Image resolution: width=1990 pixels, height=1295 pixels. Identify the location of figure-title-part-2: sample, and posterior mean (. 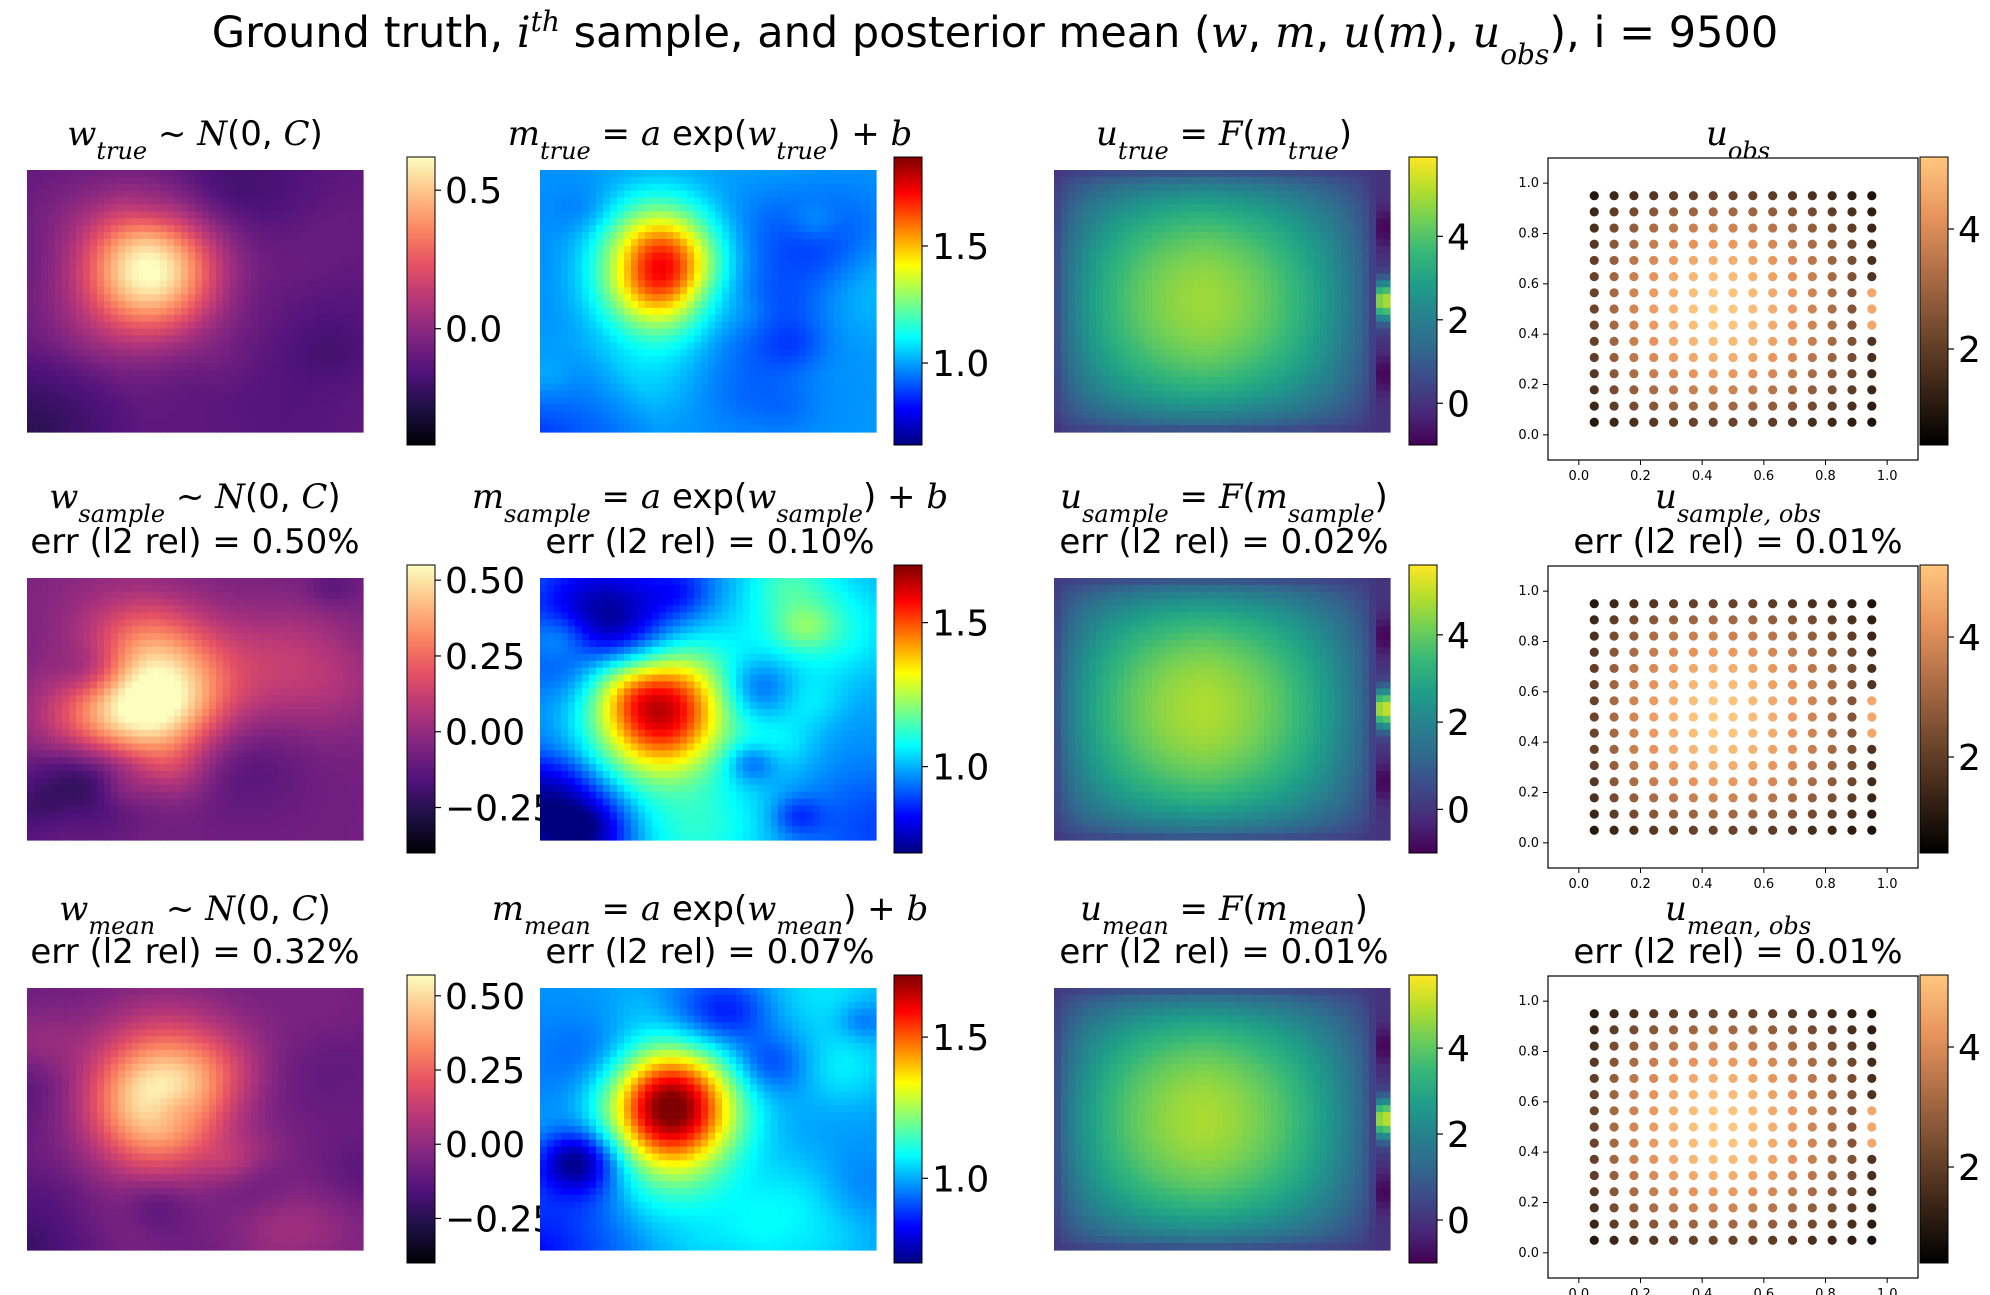
(885, 33).